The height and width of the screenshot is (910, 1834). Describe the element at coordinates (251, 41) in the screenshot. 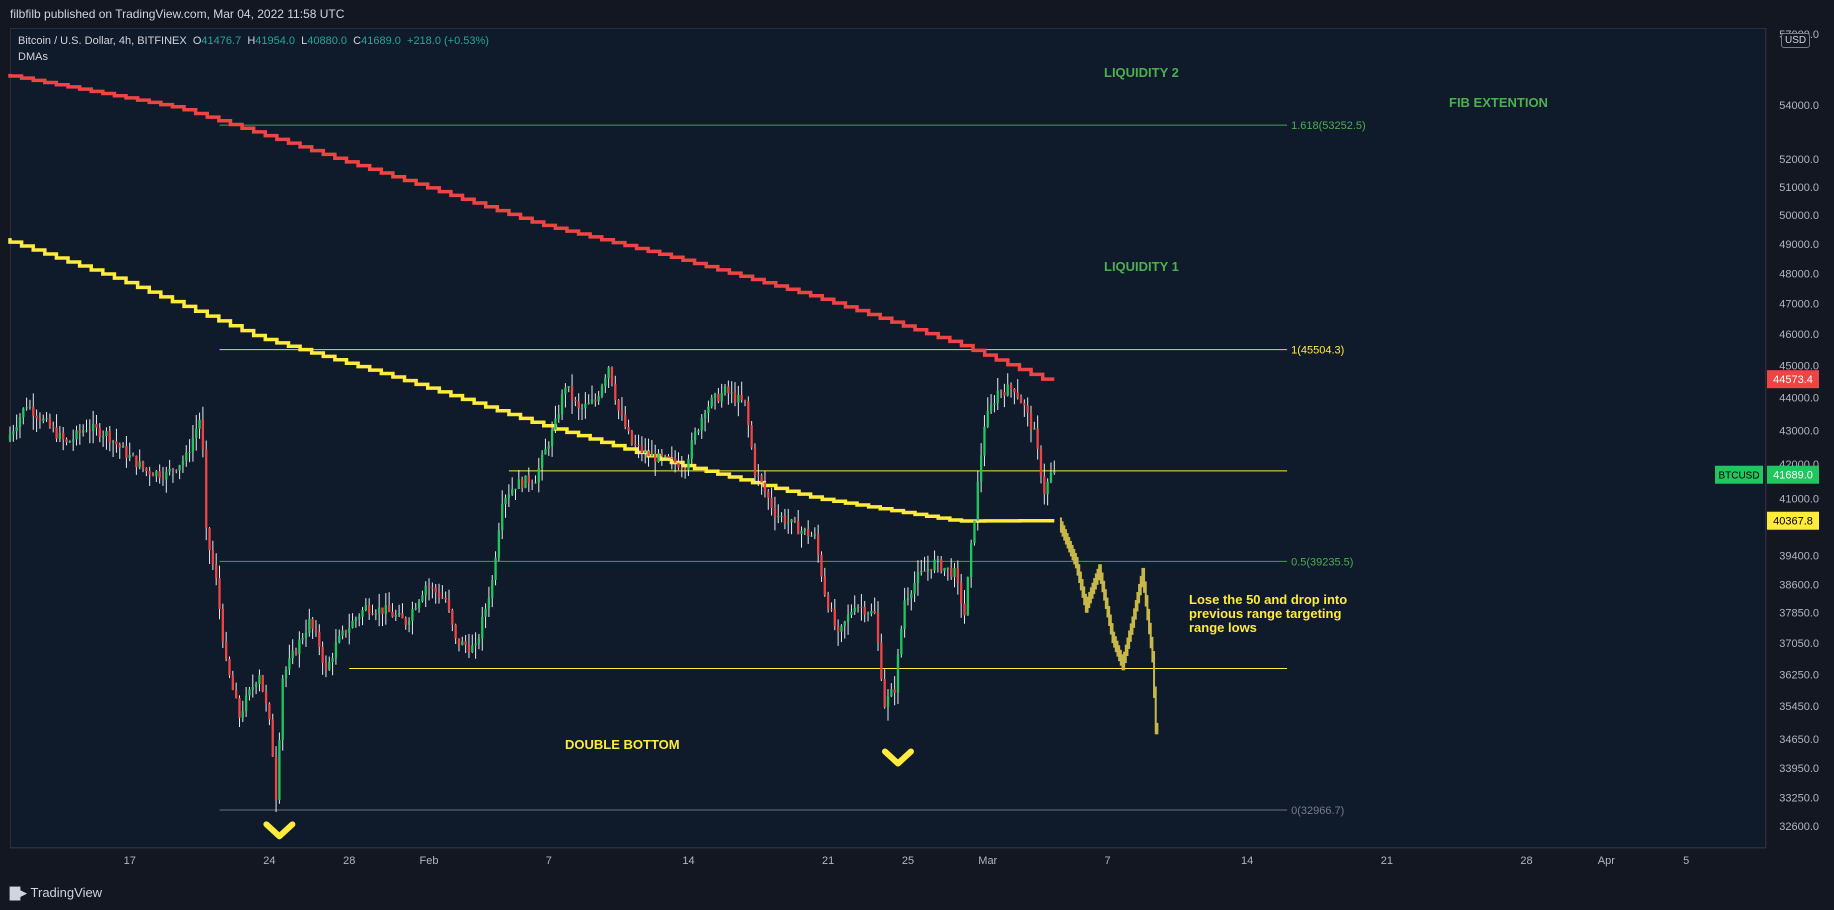

I see `high-label: H` at that location.